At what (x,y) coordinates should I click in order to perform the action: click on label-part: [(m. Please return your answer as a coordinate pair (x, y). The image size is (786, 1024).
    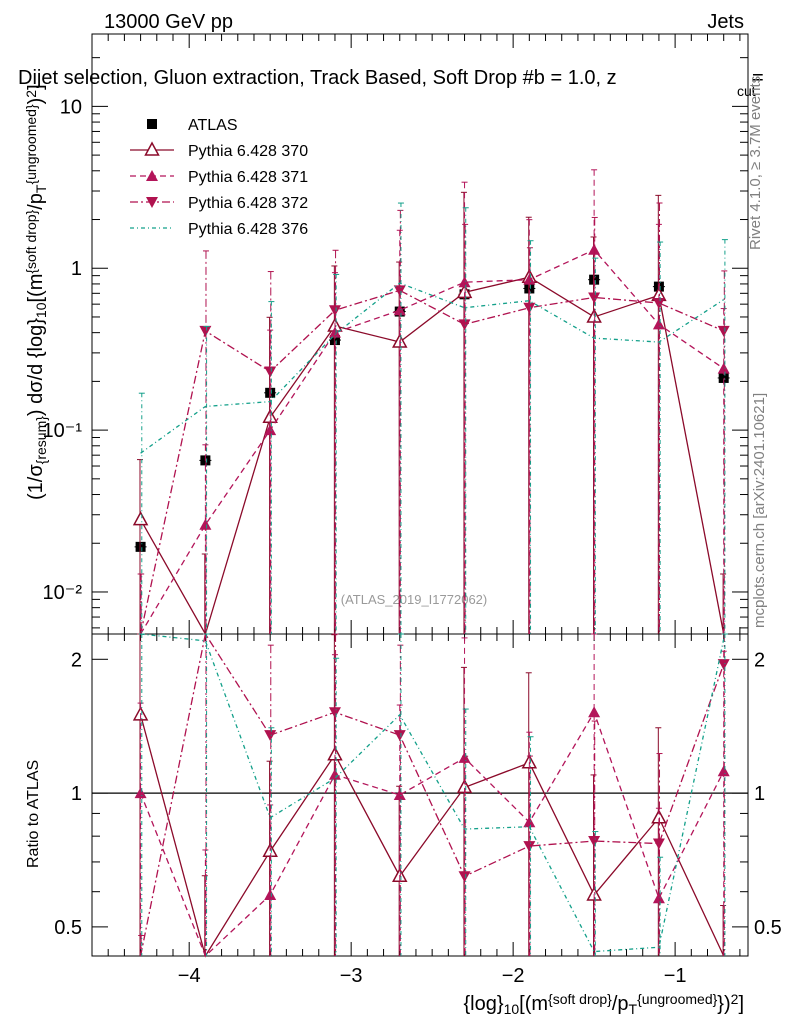
    Looking at the image, I should click on (533, 1004).